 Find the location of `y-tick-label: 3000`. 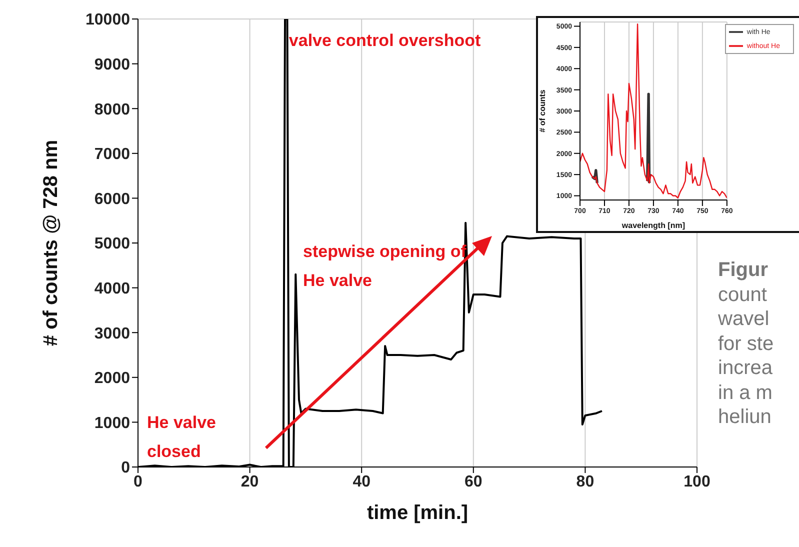

y-tick-label: 3000 is located at coordinates (112, 333).